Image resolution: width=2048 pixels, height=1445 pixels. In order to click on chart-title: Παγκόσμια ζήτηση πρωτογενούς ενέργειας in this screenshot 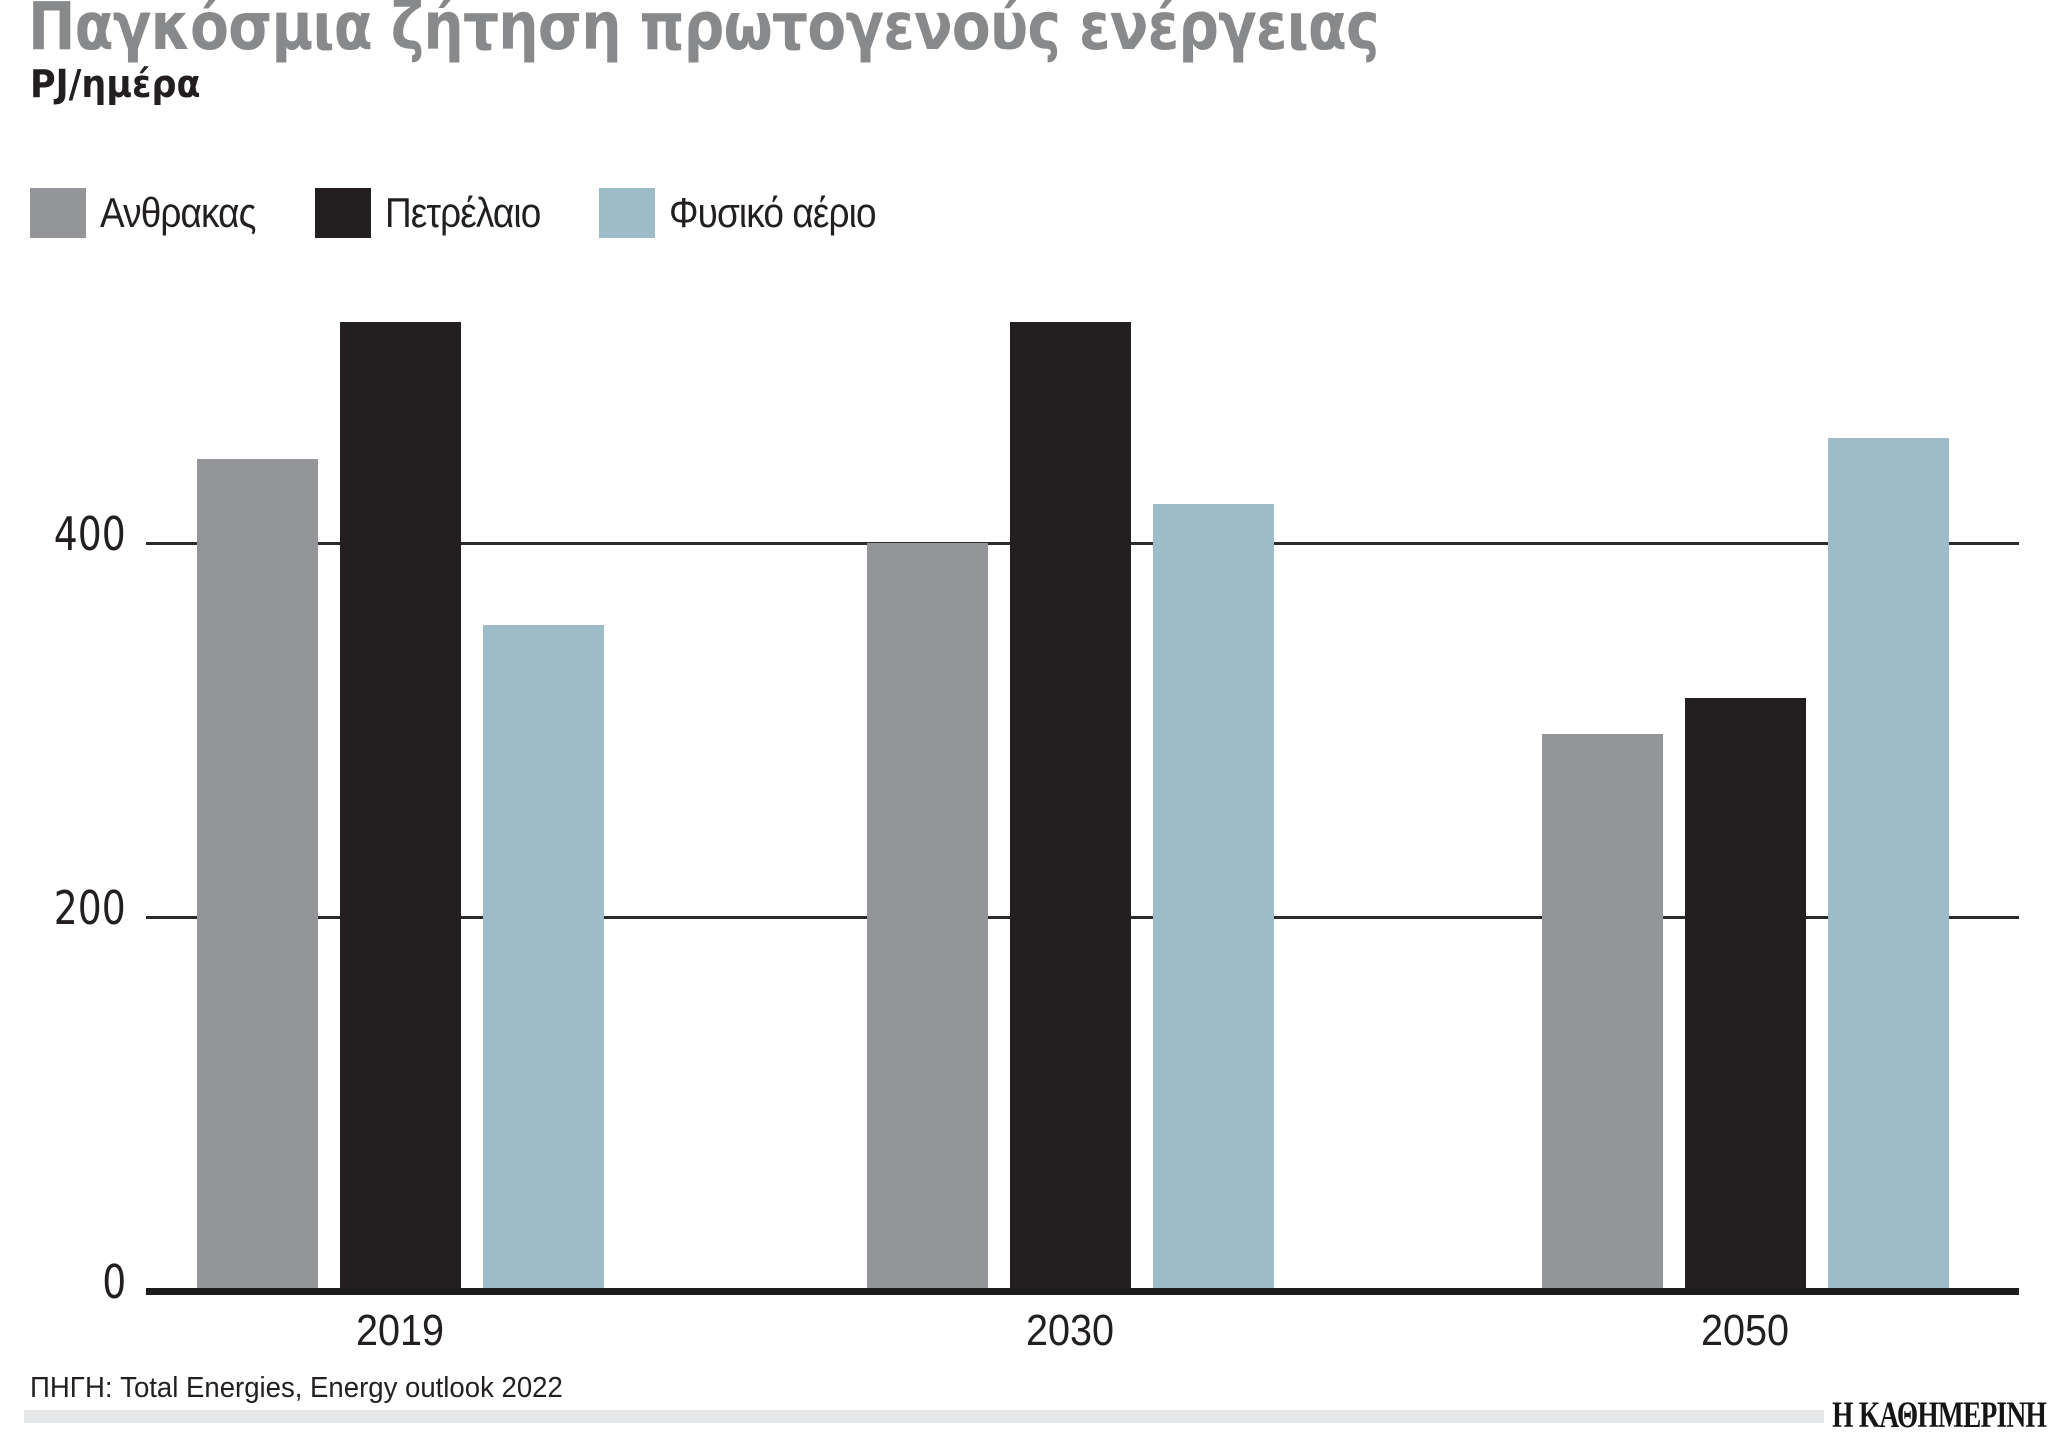, I will do `click(704, 32)`.